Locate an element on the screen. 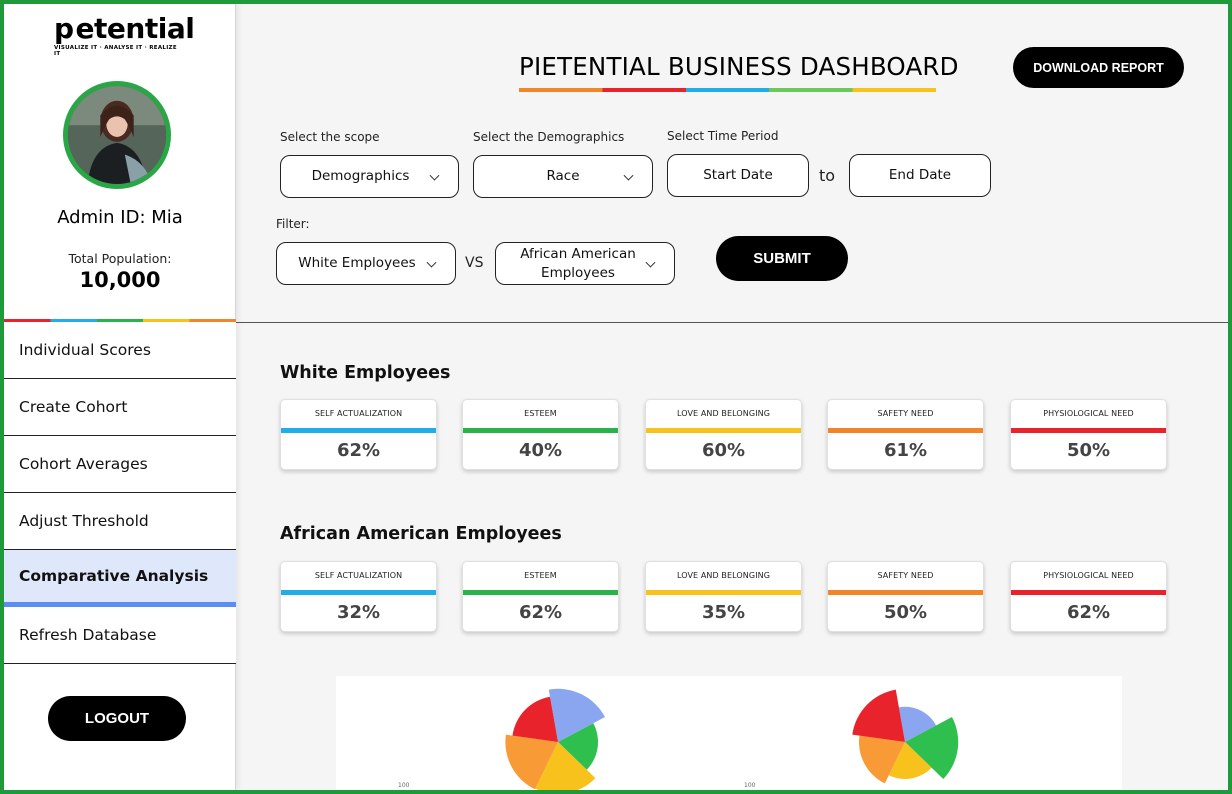 The image size is (1232, 794). start-date-text: Start Date is located at coordinates (738, 175).